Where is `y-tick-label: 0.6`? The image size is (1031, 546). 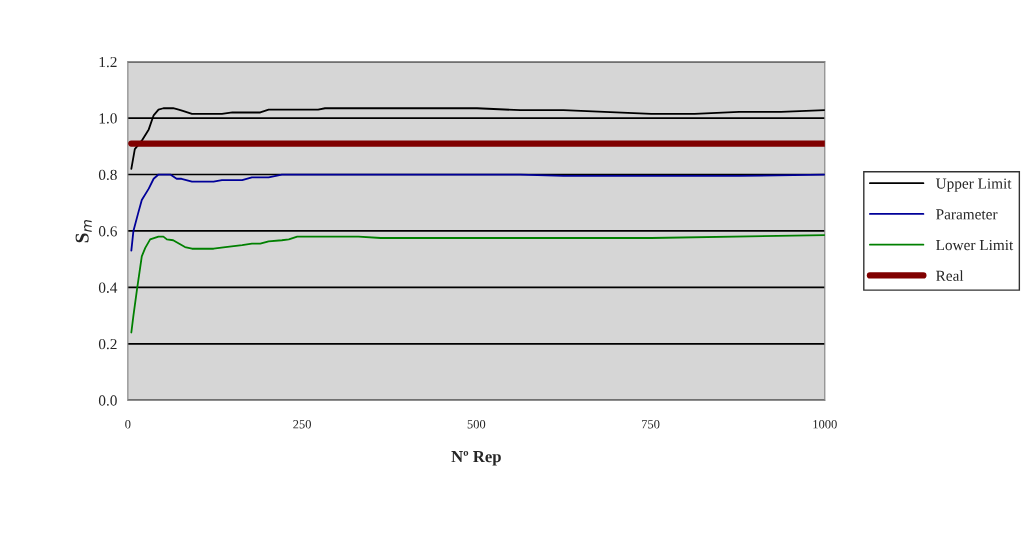 y-tick-label: 0.6 is located at coordinates (107, 231).